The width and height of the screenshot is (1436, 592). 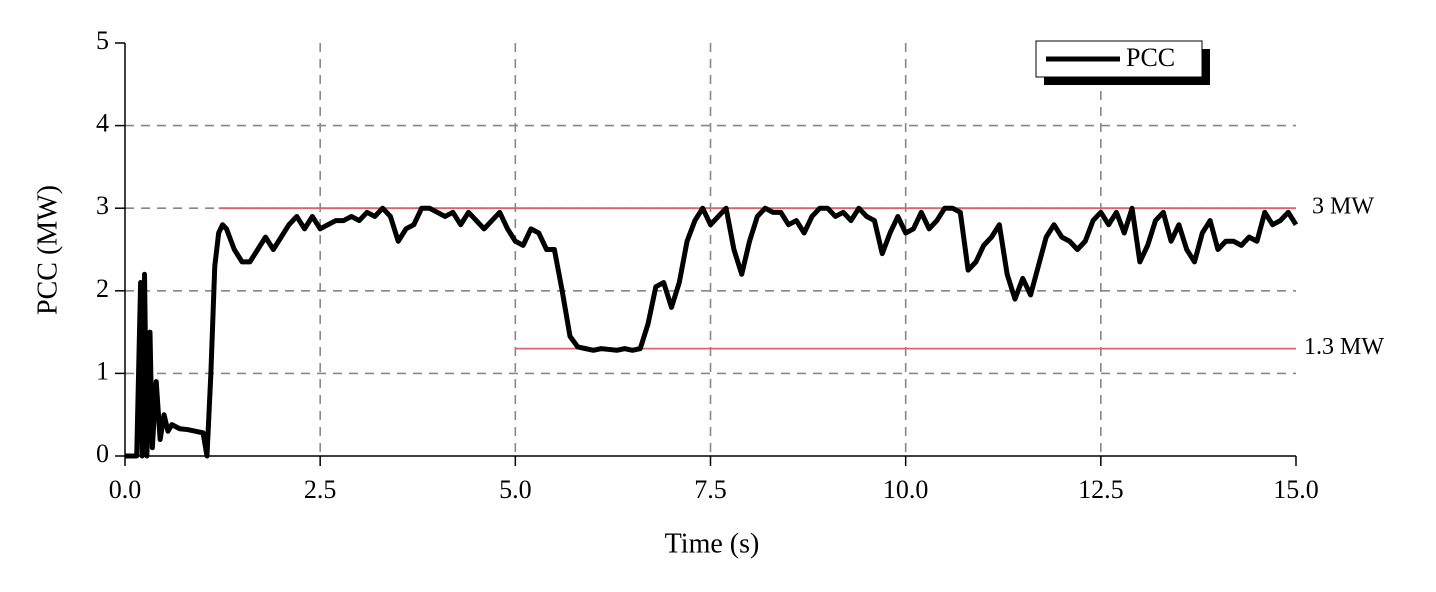 I want to click on x-axis-label: Time (s), so click(x=712, y=543).